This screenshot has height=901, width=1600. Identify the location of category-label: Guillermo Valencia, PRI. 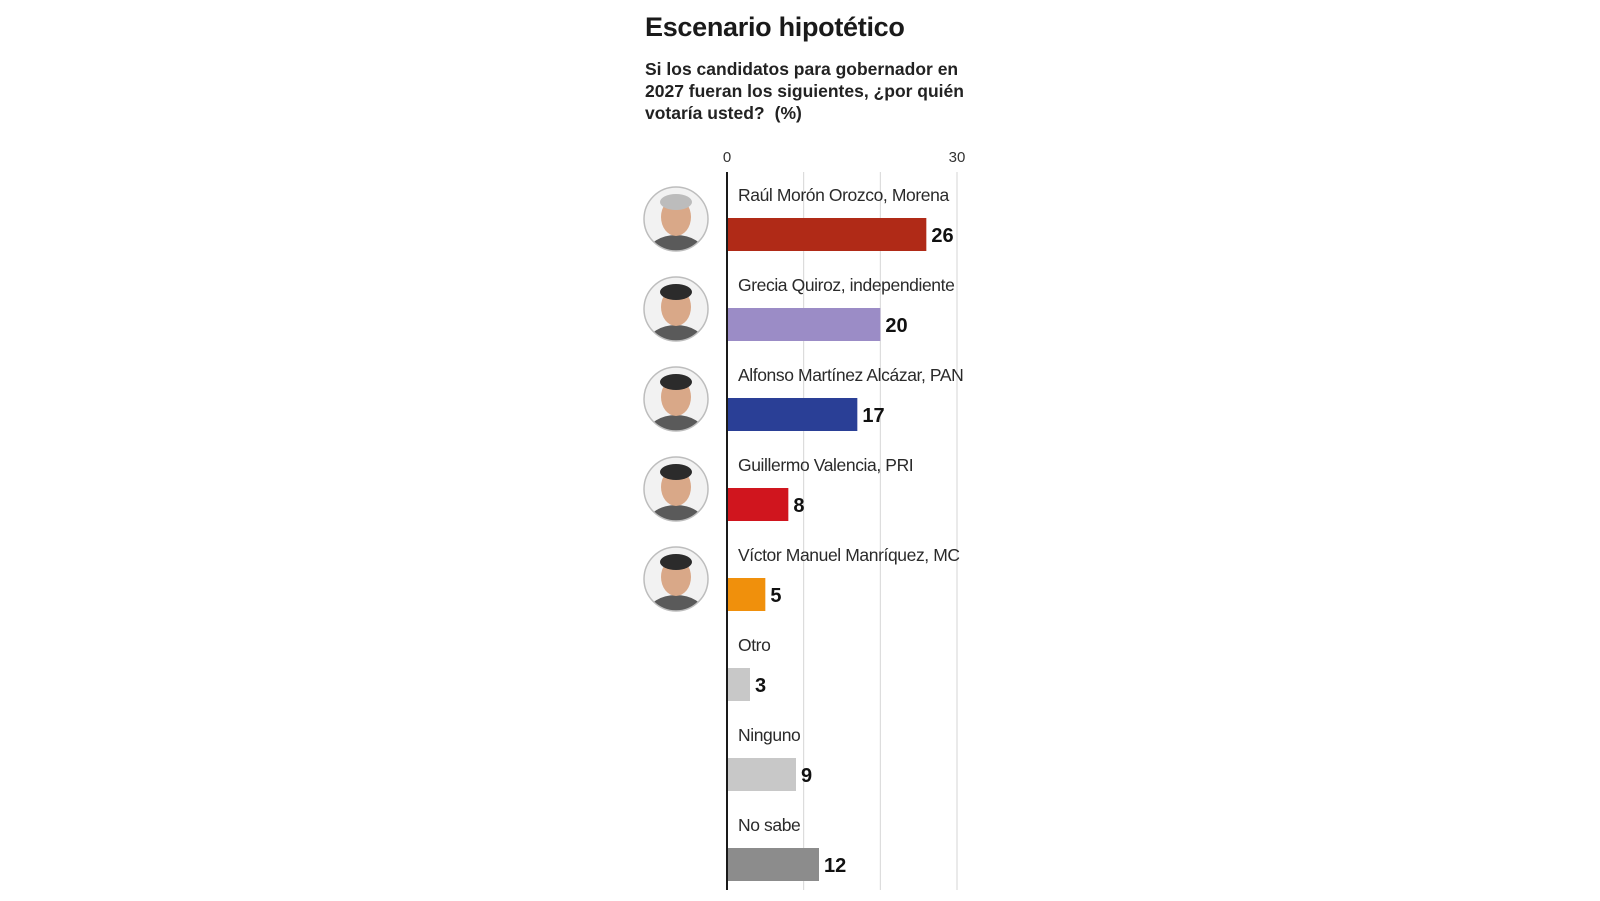
(825, 465).